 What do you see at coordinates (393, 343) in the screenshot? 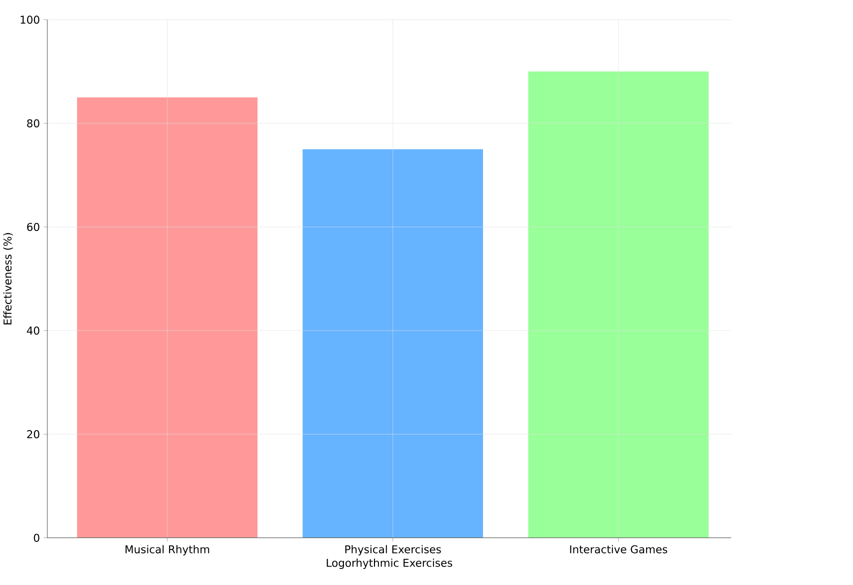
I see `bar` at bounding box center [393, 343].